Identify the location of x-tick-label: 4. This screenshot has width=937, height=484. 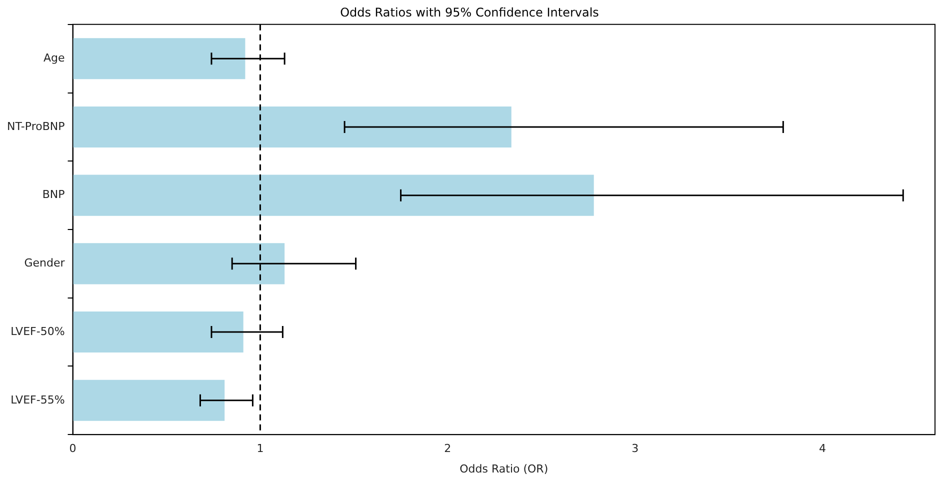
(822, 449).